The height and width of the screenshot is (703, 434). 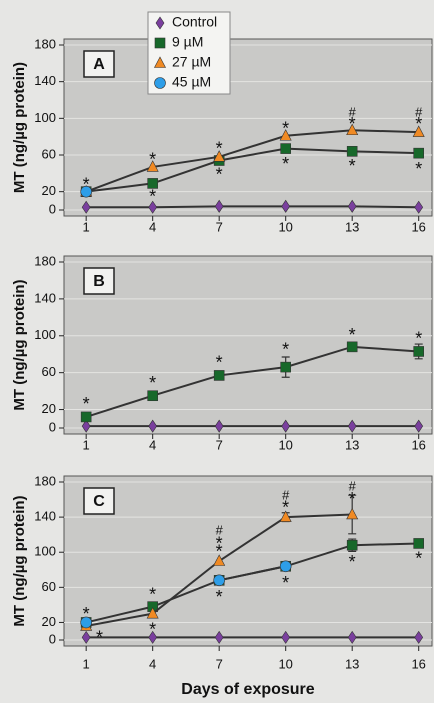 What do you see at coordinates (99, 281) in the screenshot?
I see `panel-label: B` at bounding box center [99, 281].